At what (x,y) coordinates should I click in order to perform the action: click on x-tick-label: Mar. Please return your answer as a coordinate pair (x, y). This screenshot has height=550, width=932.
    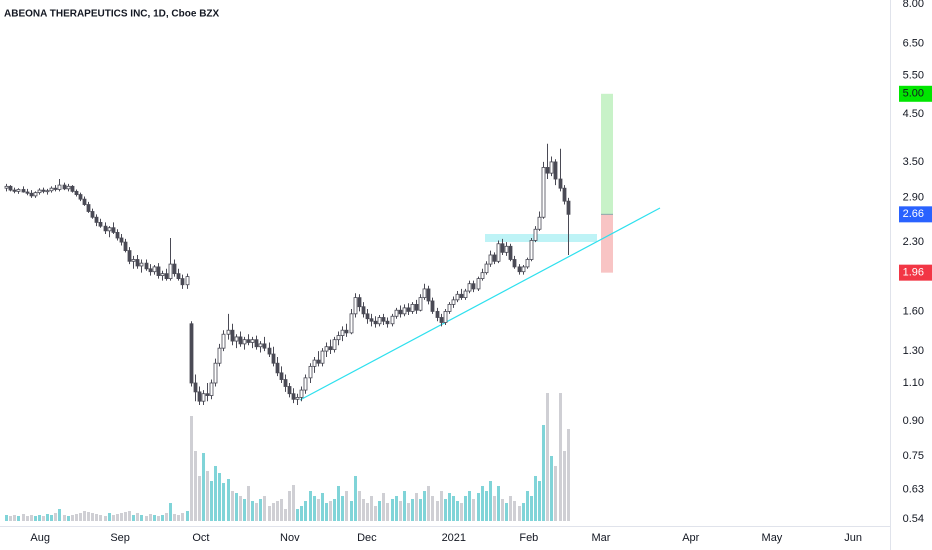
    Looking at the image, I should click on (601, 538).